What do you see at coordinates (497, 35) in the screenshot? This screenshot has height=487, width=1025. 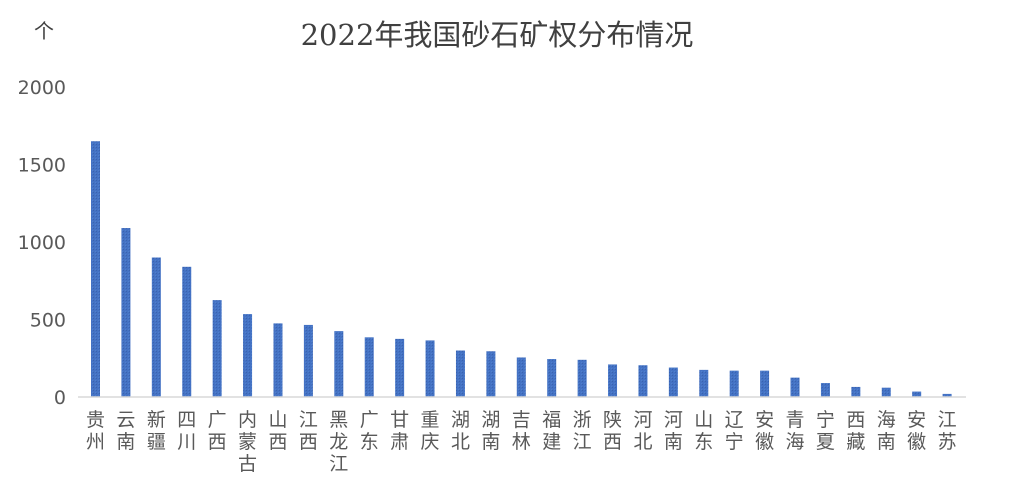 I see `chart-title: 2022年我国砂石矿权分布情况` at bounding box center [497, 35].